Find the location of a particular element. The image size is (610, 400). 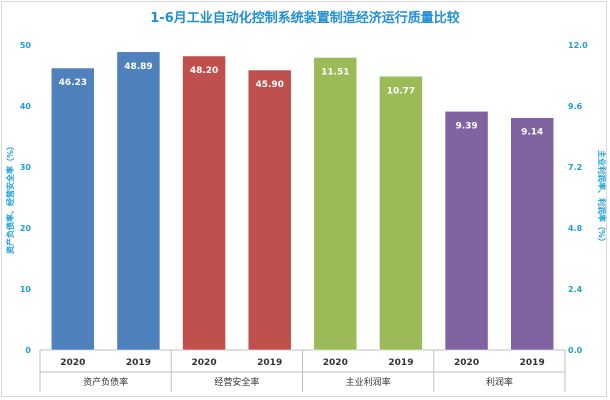

y-right-tick-label: 2.4 is located at coordinates (575, 289).